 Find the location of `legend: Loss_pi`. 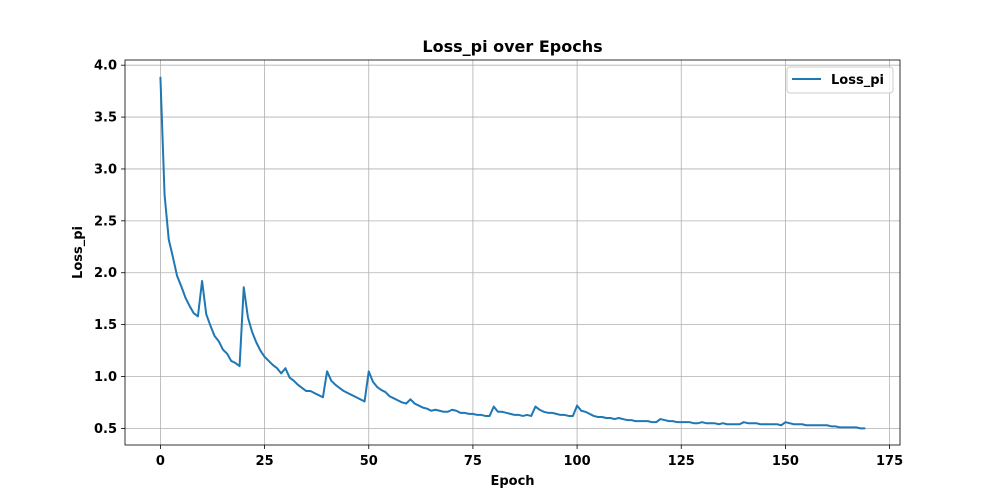

legend: Loss_pi is located at coordinates (840, 80).